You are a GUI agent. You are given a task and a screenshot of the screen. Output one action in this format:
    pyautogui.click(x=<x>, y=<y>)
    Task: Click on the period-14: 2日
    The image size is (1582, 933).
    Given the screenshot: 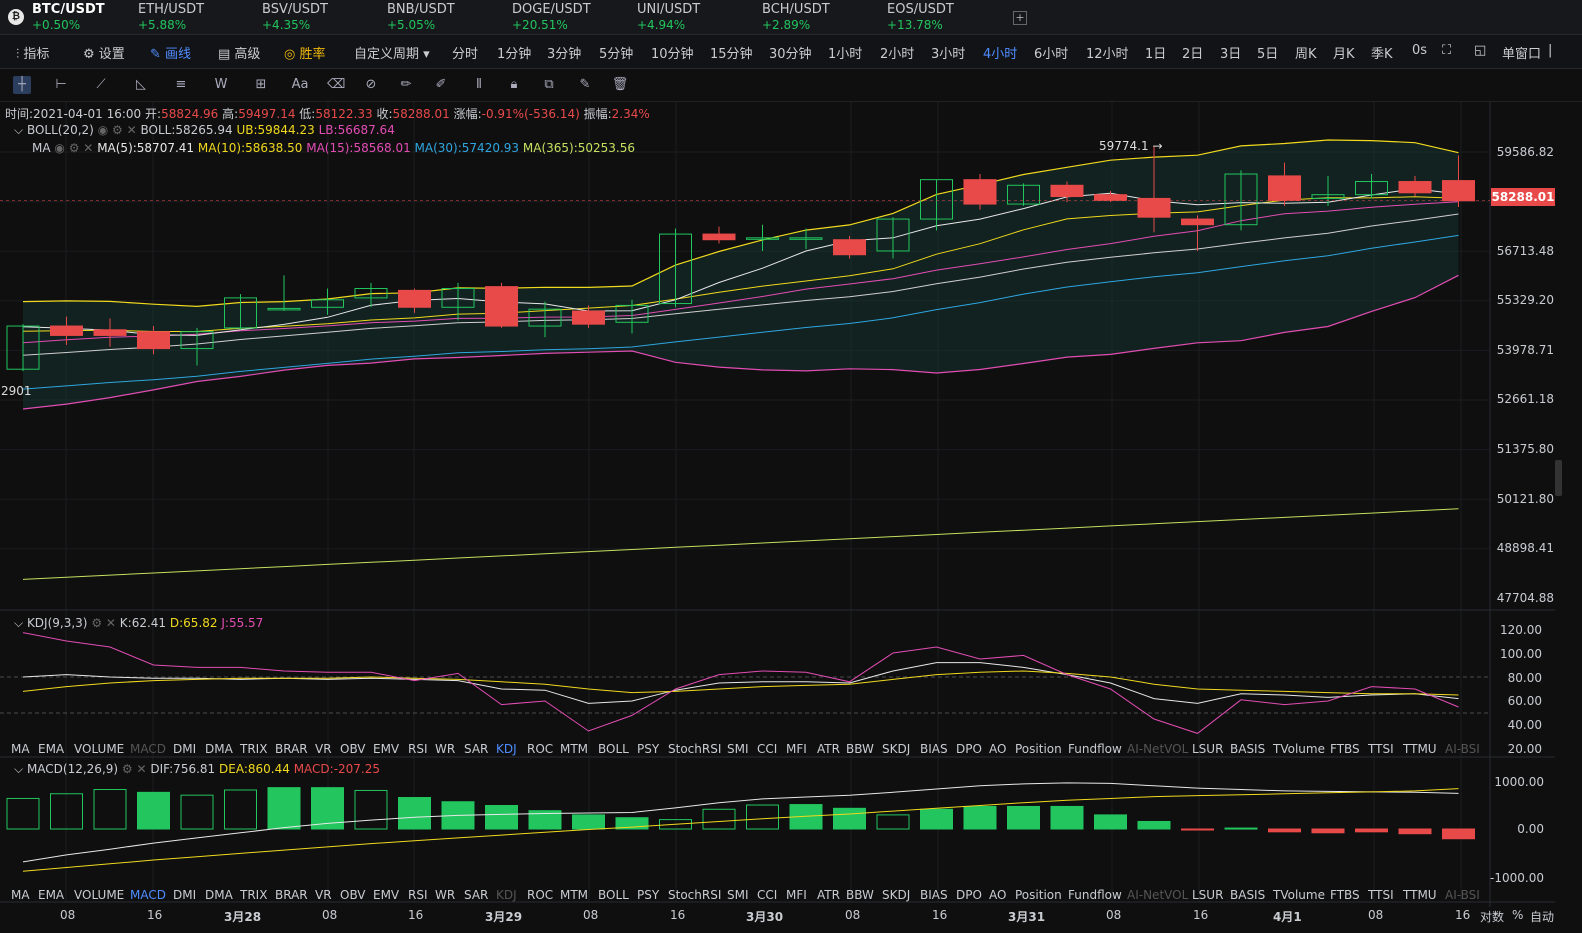 What is the action you would take?
    pyautogui.click(x=1193, y=54)
    